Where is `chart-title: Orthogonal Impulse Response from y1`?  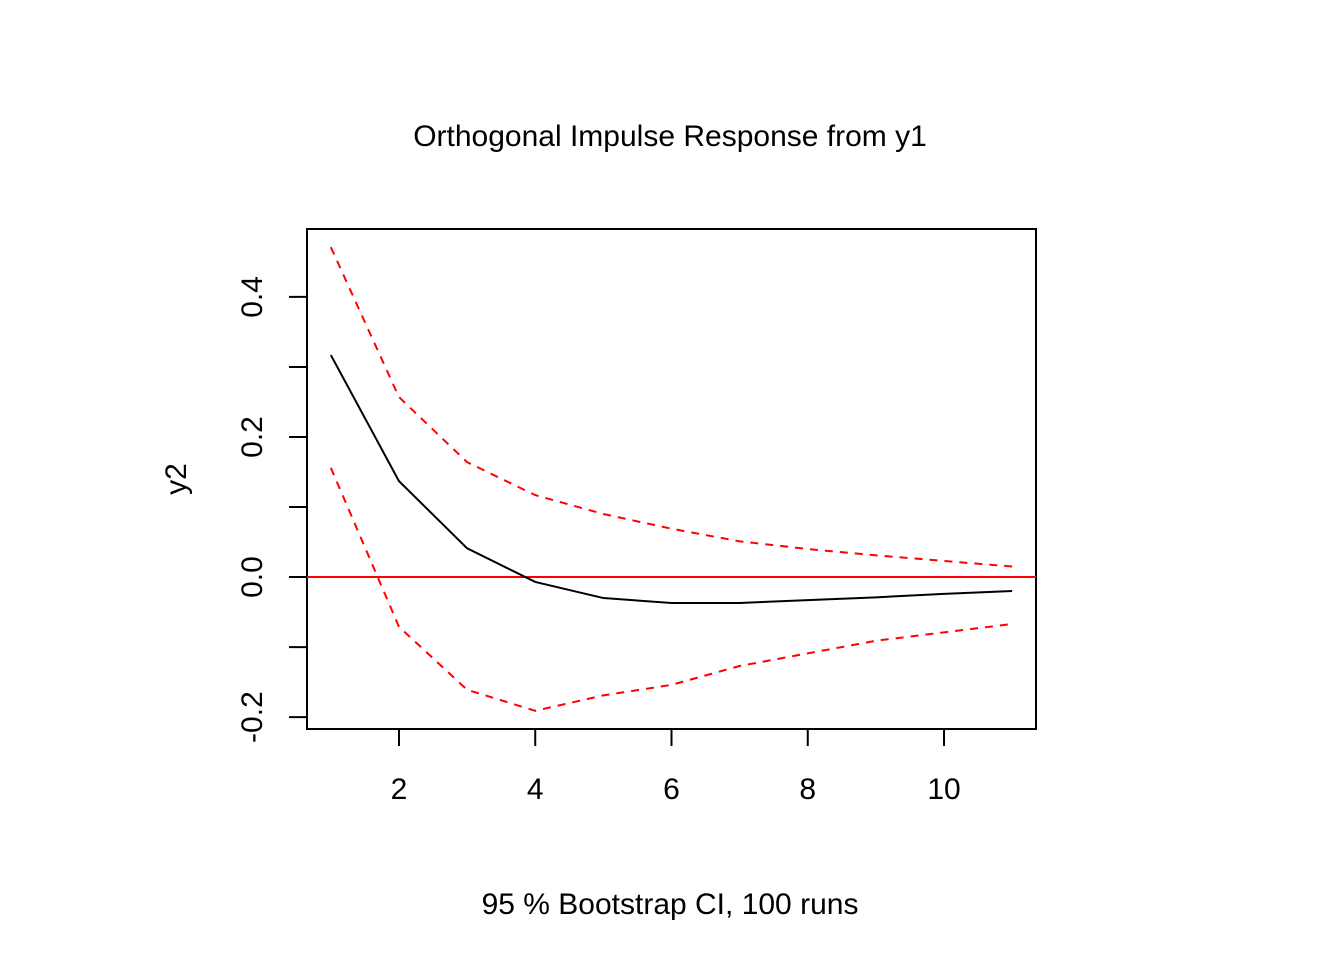
chart-title: Orthogonal Impulse Response from y1 is located at coordinates (670, 136).